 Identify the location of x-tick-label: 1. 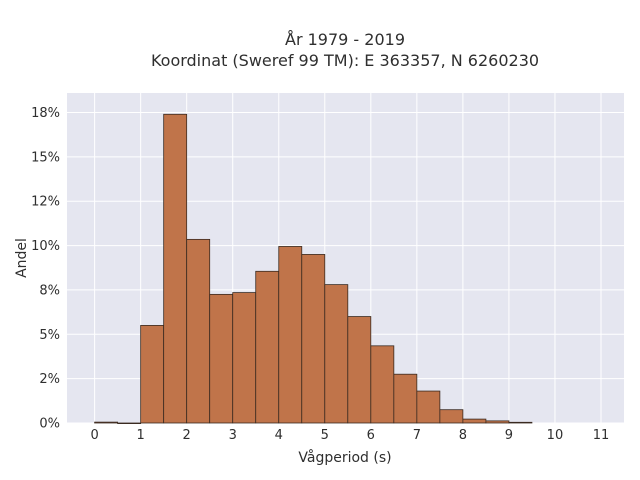
(141, 435).